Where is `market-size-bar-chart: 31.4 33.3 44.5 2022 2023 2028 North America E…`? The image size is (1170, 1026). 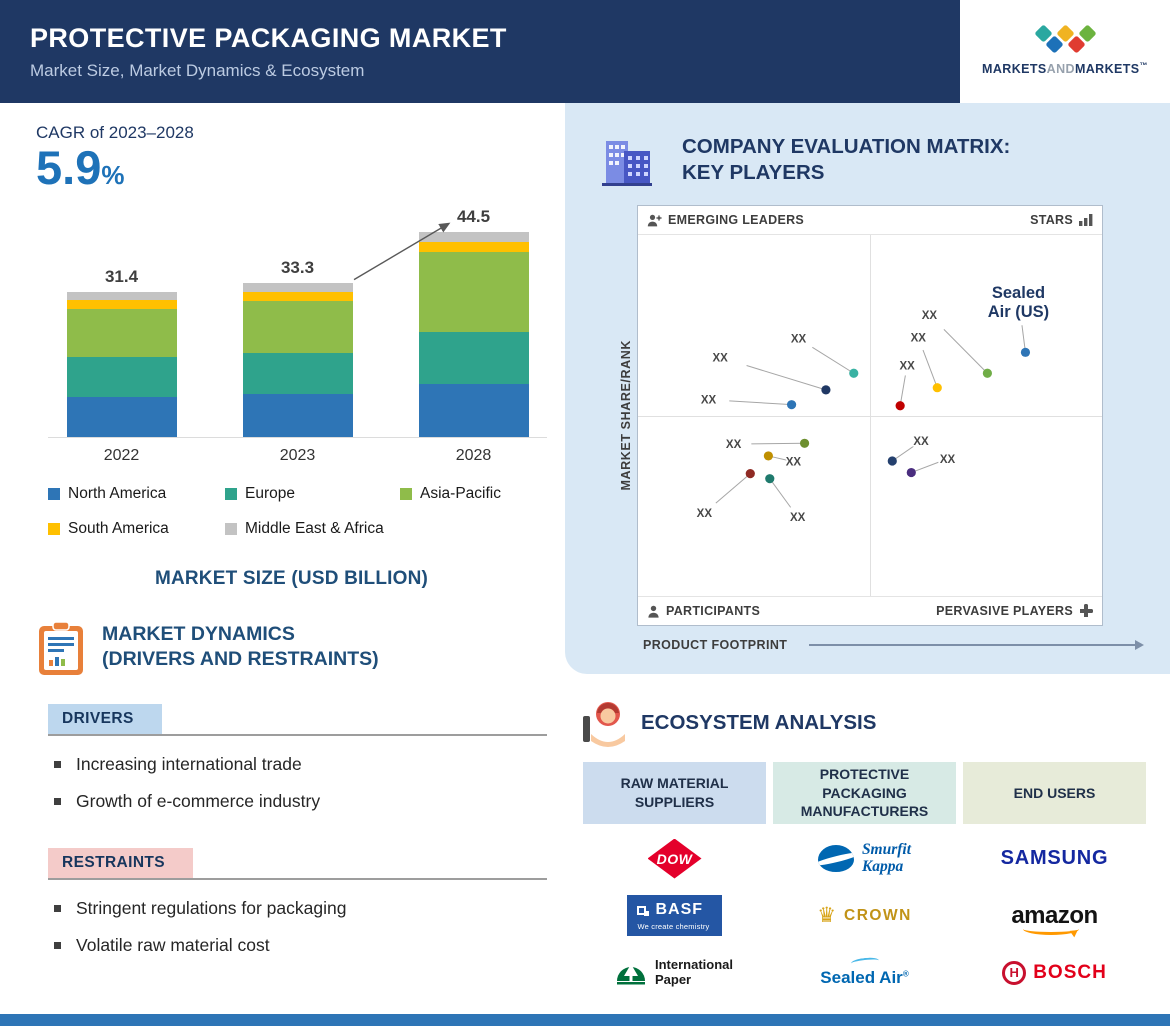
market-size-bar-chart: 31.4 33.3 44.5 2022 2023 2028 North America E… is located at coordinates (297, 370).